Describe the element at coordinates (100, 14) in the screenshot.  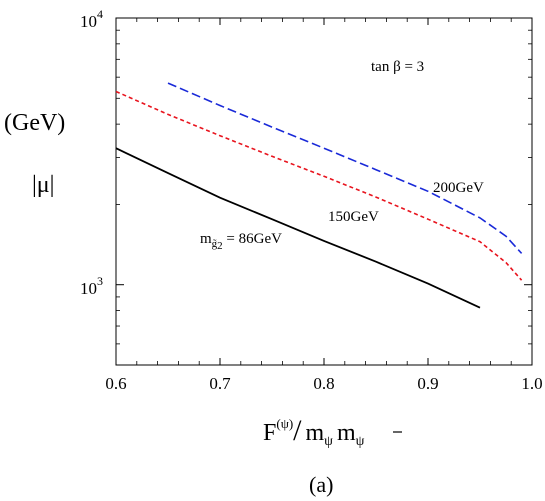
I see `y-tick-1e4-exp: 4` at that location.